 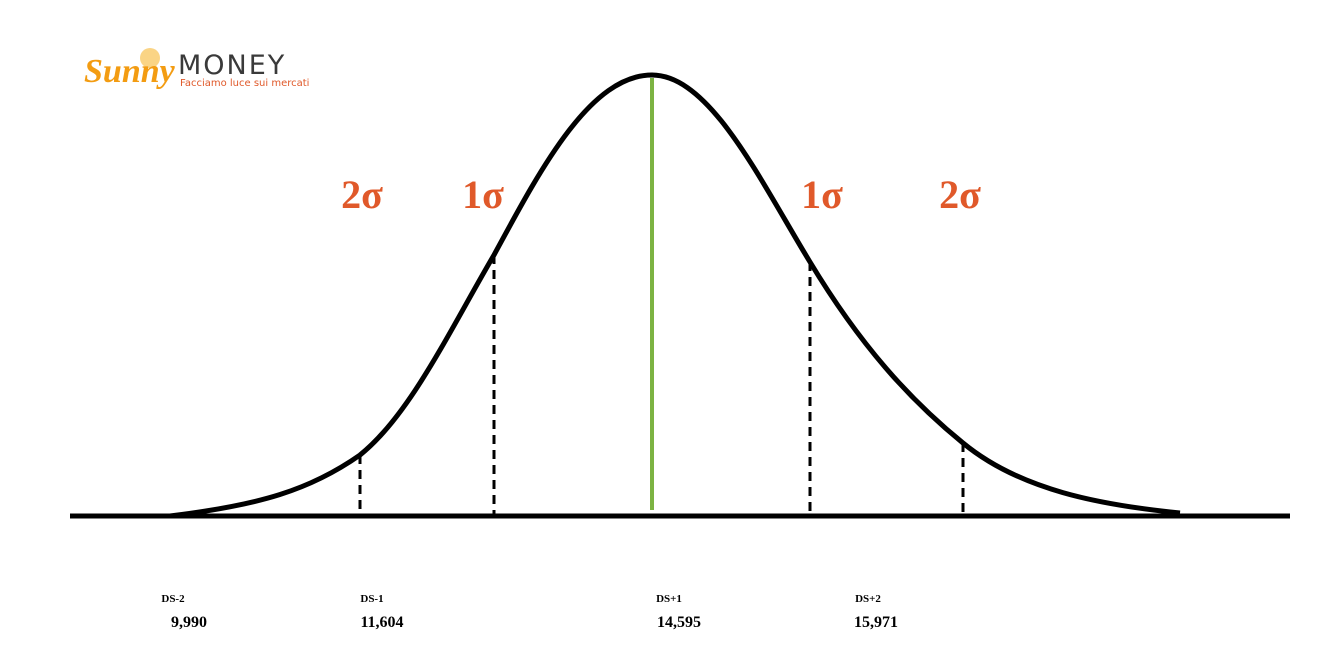 I want to click on logo-tagline: Facciamo luce sui mercati, so click(x=244, y=83).